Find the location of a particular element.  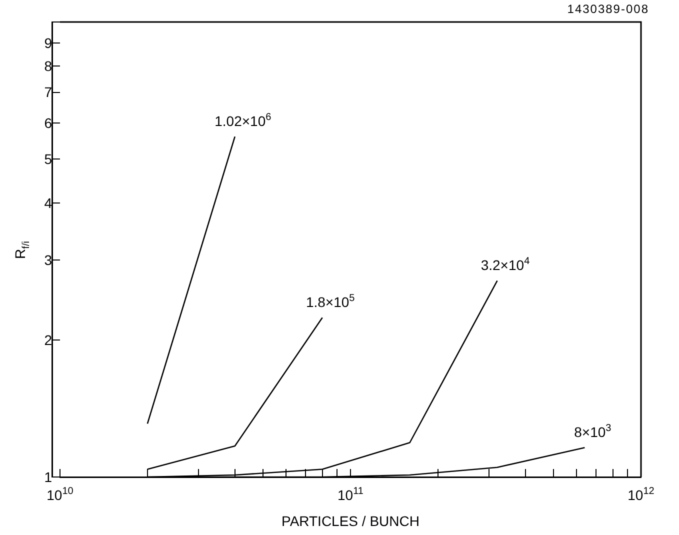

y-tick-label: 7 is located at coordinates (48, 92).